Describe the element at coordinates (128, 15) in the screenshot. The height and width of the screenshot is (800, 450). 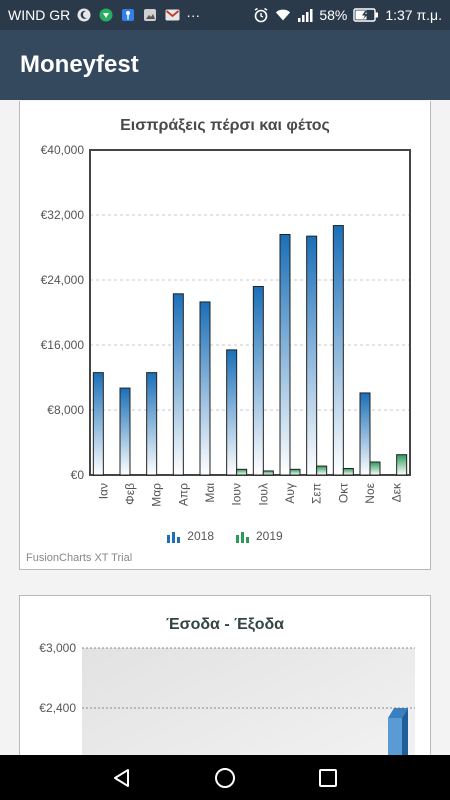
I see `key-notification-icon` at that location.